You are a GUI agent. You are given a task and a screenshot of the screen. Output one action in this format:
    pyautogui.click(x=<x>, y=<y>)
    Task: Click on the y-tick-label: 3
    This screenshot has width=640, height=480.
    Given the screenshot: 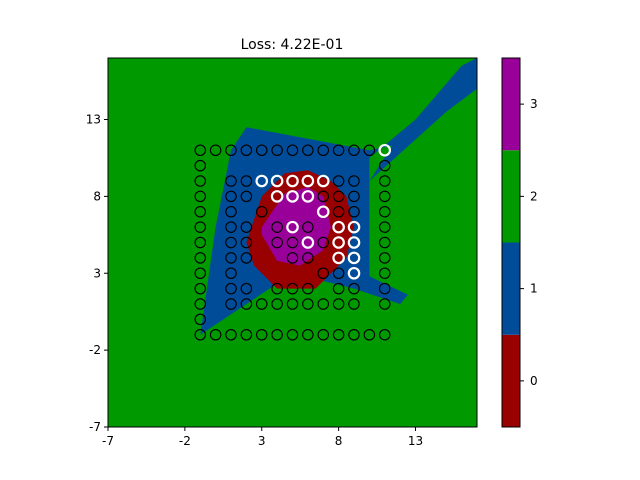 What is the action you would take?
    pyautogui.click(x=97, y=273)
    